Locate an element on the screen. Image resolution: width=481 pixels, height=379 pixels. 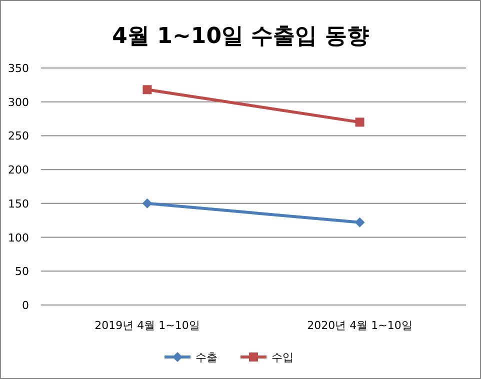
y-tick-label: 250 is located at coordinates (18, 136).